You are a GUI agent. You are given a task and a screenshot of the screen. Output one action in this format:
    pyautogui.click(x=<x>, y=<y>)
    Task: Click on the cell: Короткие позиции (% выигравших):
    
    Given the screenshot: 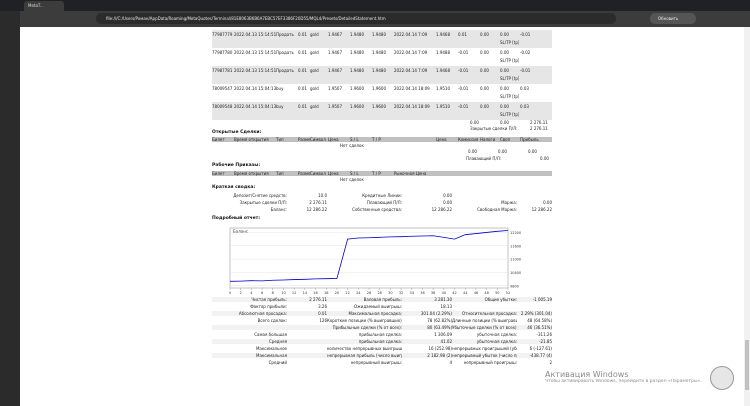 What is the action you would take?
    pyautogui.click(x=364, y=320)
    